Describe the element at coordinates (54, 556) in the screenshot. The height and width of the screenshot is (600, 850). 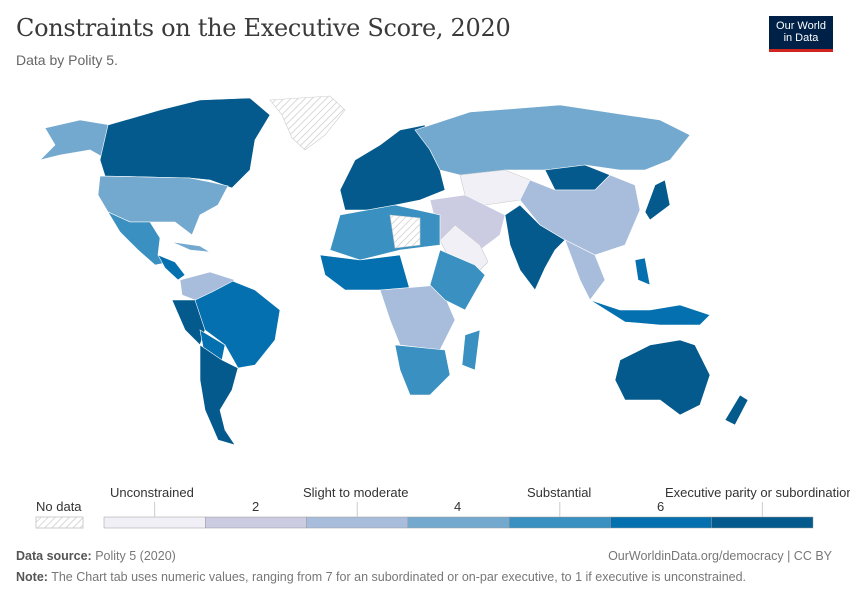
I see `source-label: Data source:` at that location.